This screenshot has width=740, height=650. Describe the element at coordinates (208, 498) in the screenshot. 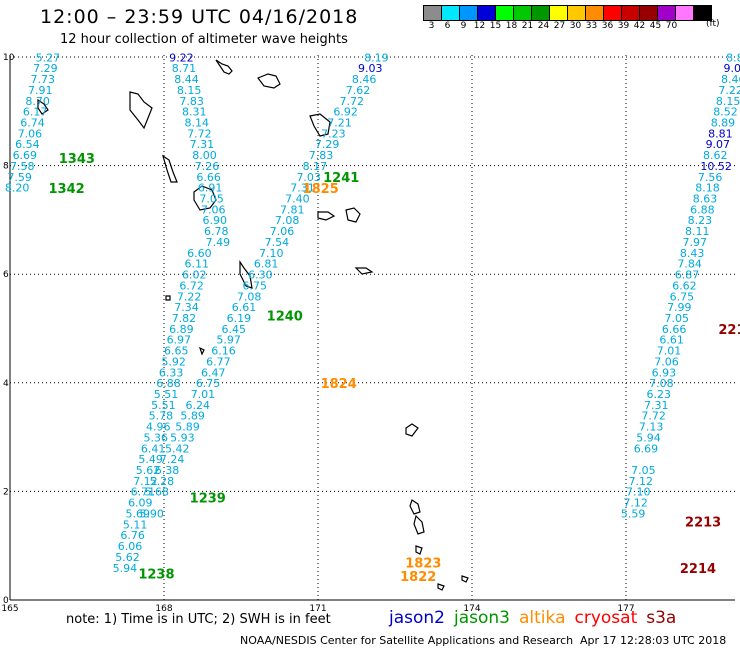

I see `pass-time-label: 1239` at that location.